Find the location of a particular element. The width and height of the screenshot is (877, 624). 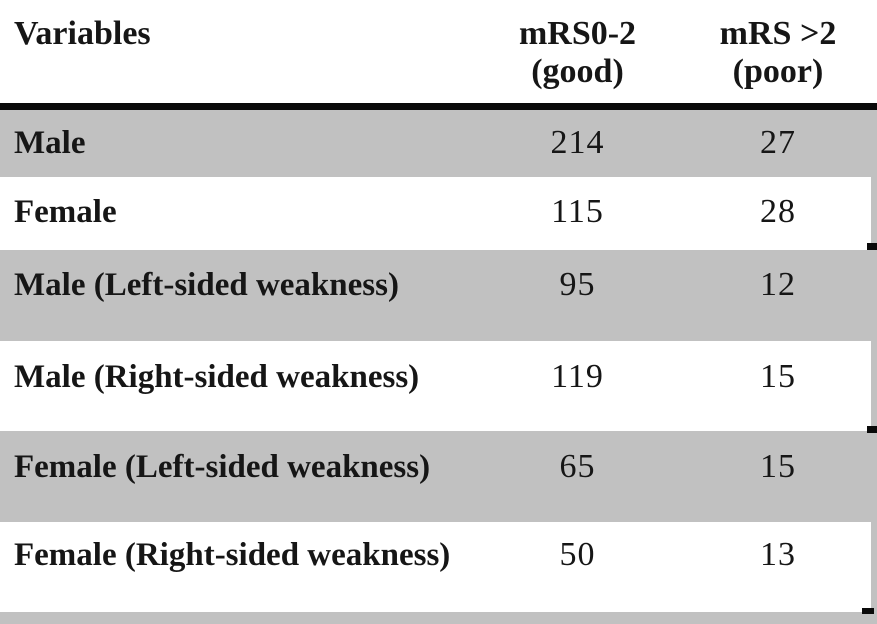

variable-label: Male (Left-sided weakness) is located at coordinates (206, 285).